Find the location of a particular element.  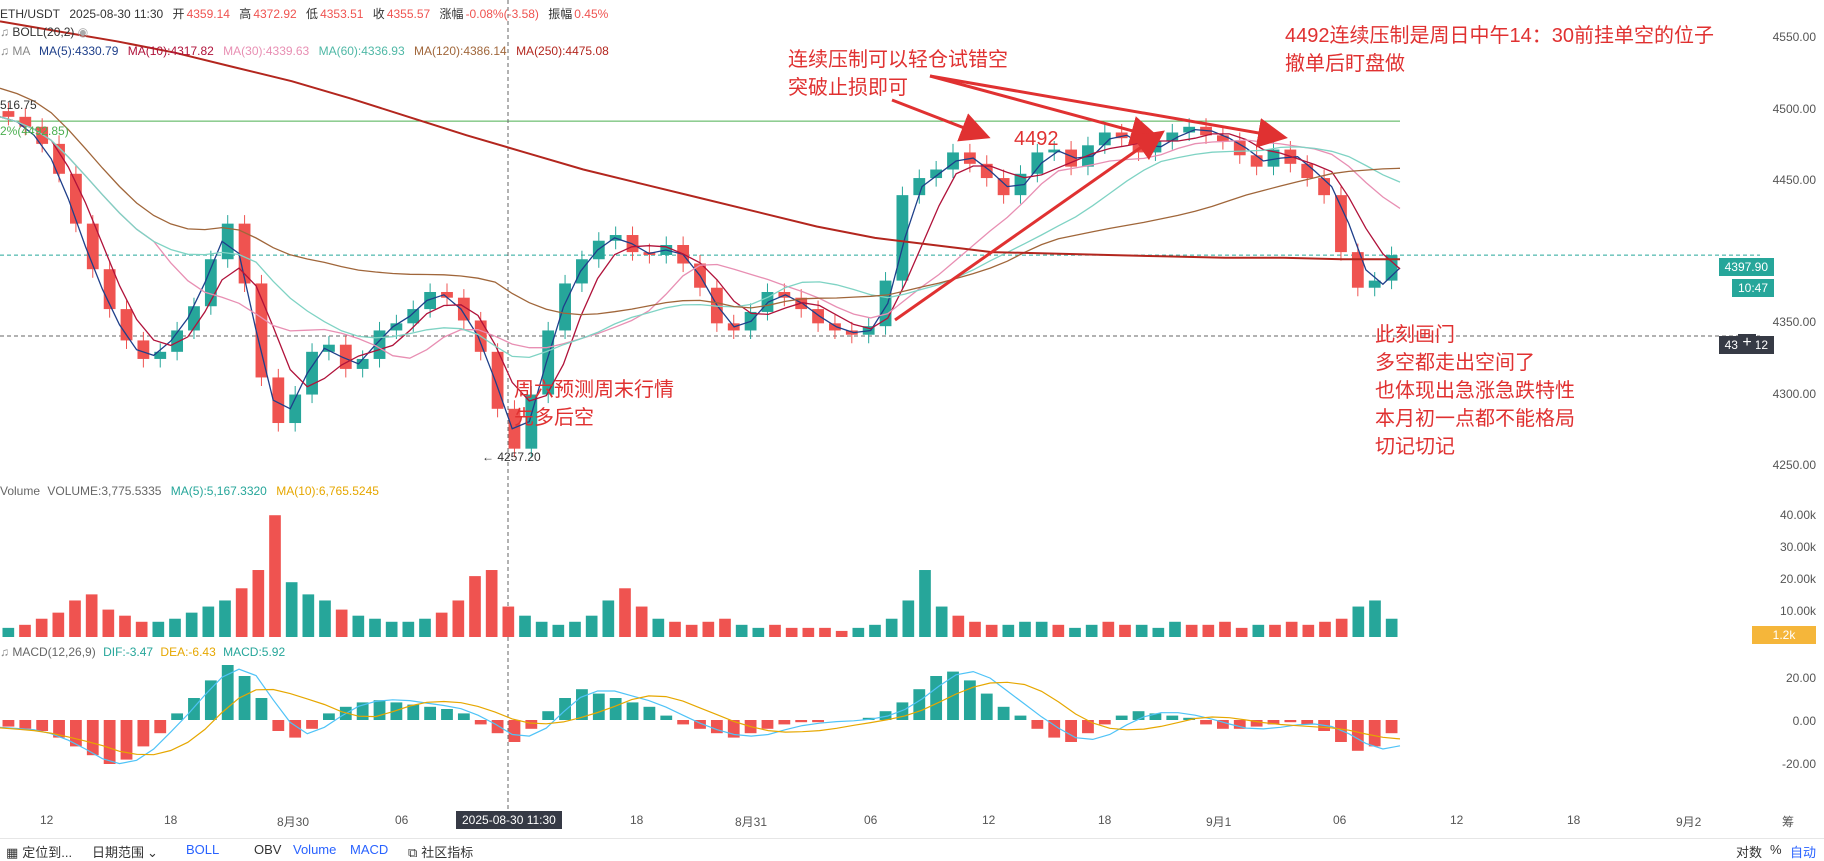

boll-row: ♫ BOLL(20,2) ◉ is located at coordinates (44, 32).